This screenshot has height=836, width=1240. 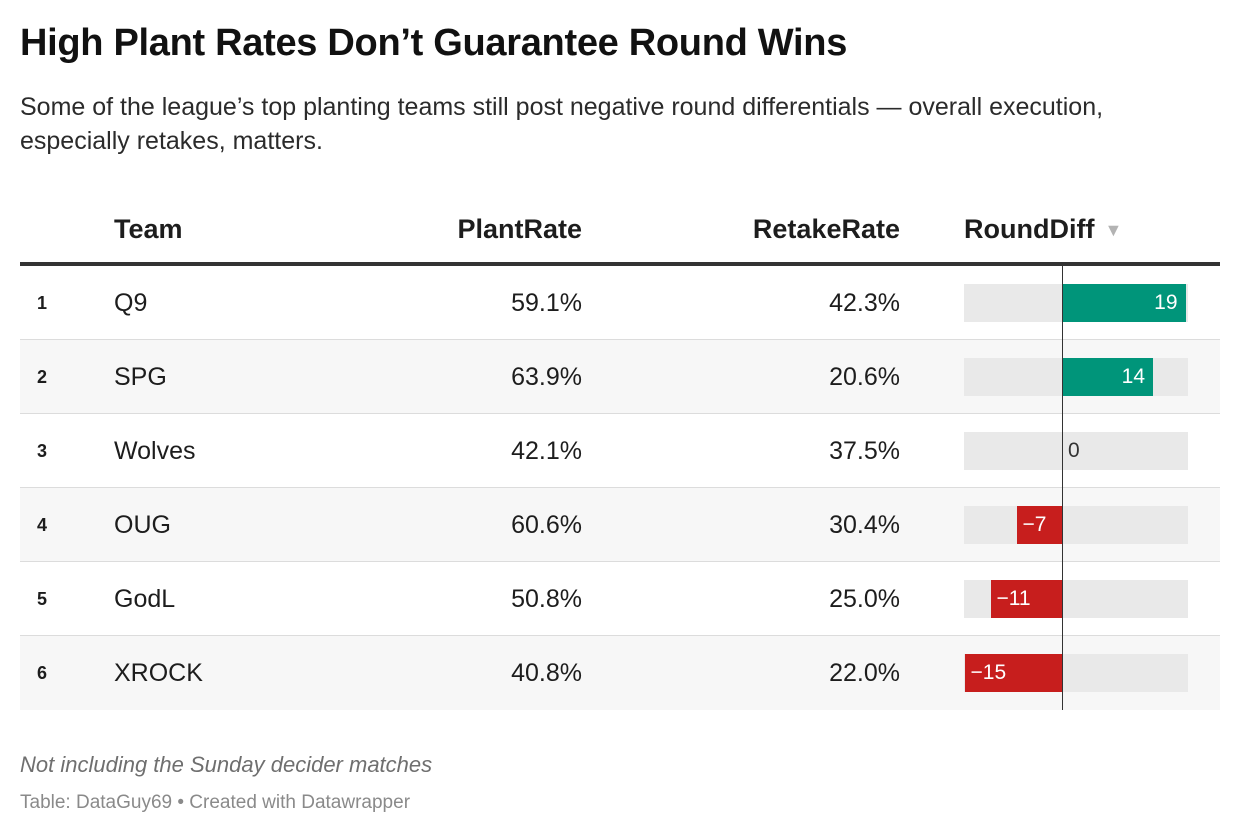 What do you see at coordinates (42, 599) in the screenshot?
I see `row-rank: 5` at bounding box center [42, 599].